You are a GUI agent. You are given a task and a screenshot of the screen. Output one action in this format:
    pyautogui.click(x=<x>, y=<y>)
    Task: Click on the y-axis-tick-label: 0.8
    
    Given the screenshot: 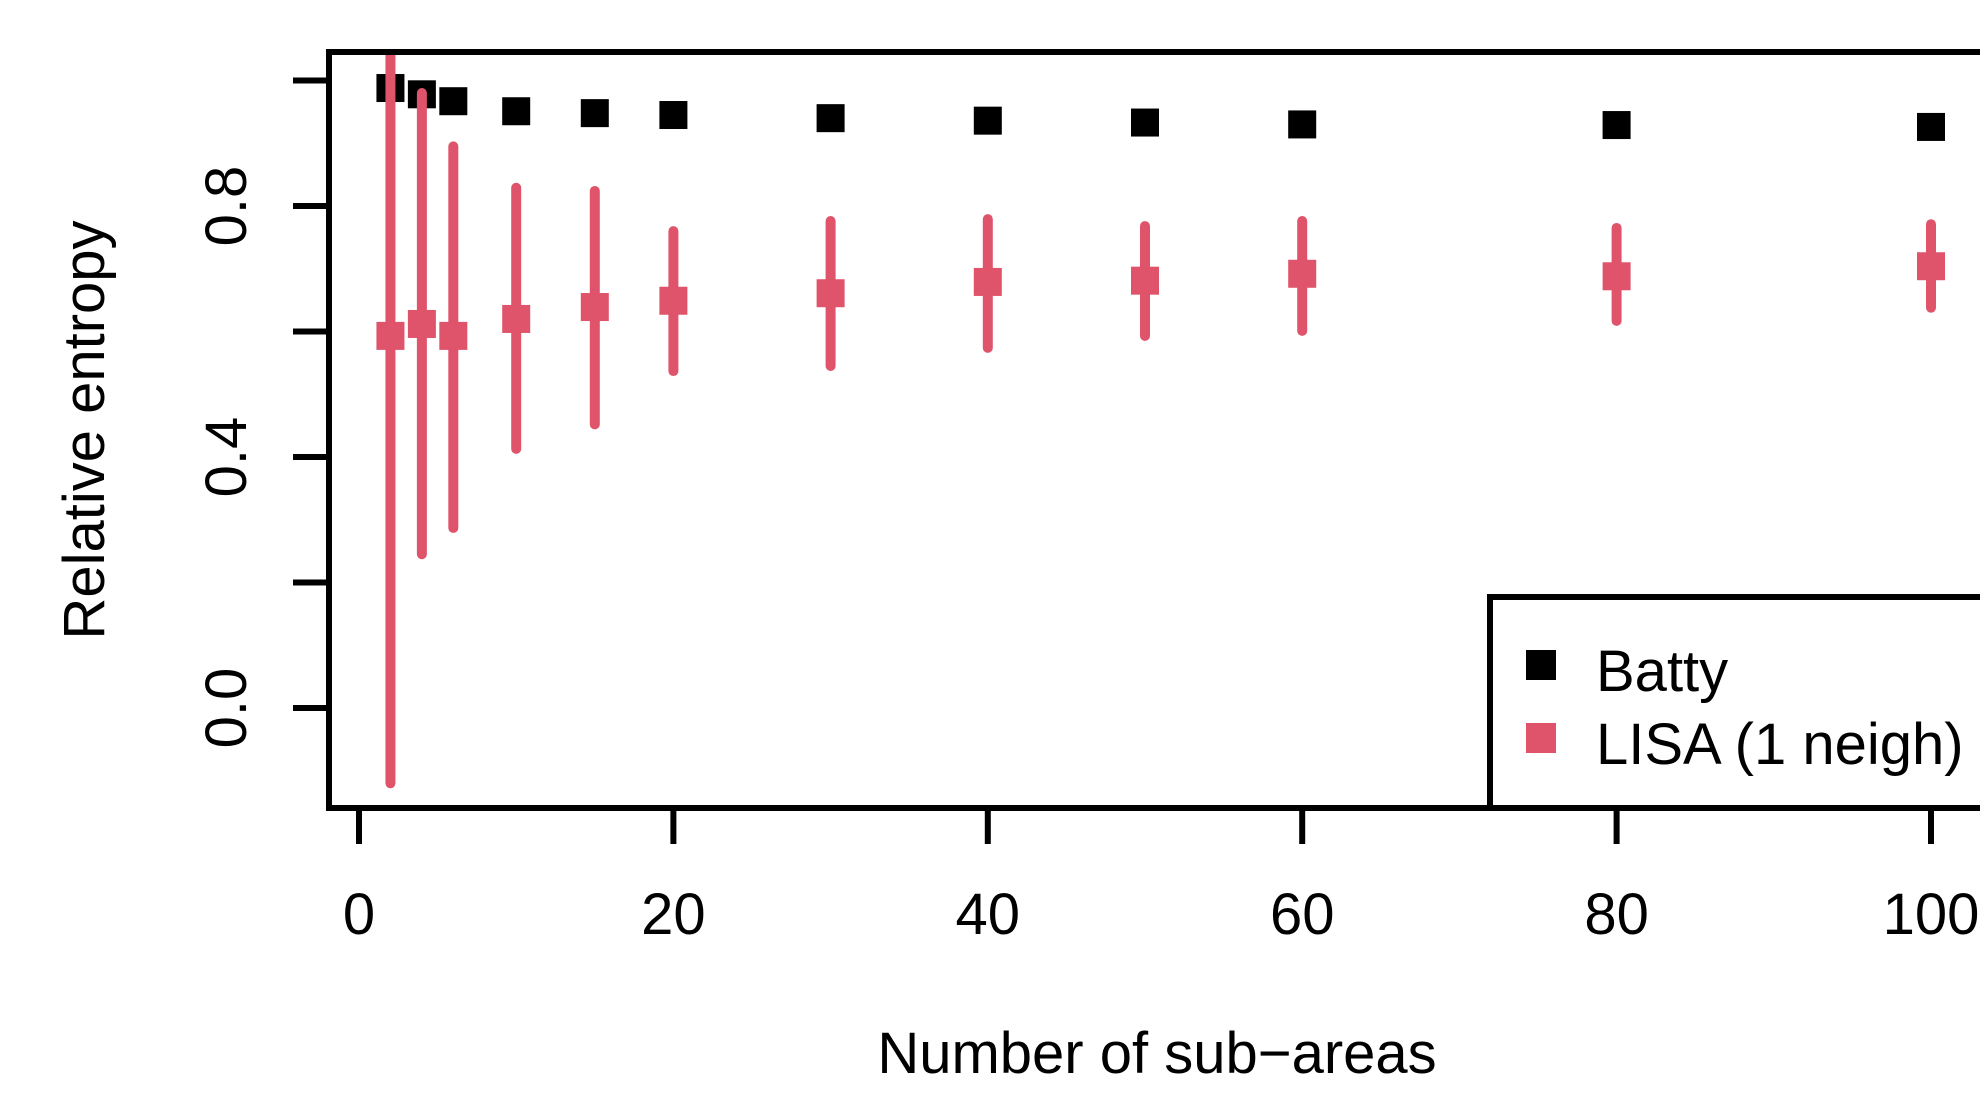 What is the action you would take?
    pyautogui.click(x=226, y=206)
    